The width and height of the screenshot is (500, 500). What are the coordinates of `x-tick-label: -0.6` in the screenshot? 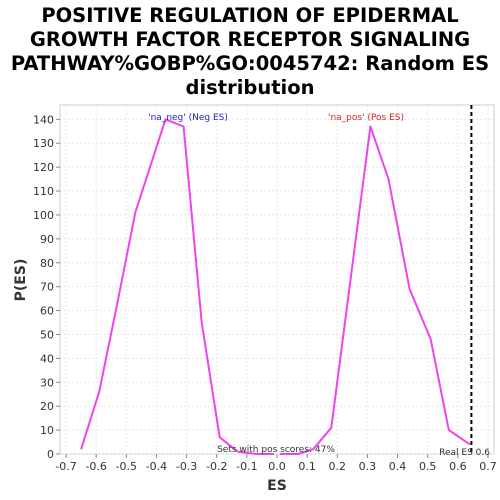 It's located at (95, 466).